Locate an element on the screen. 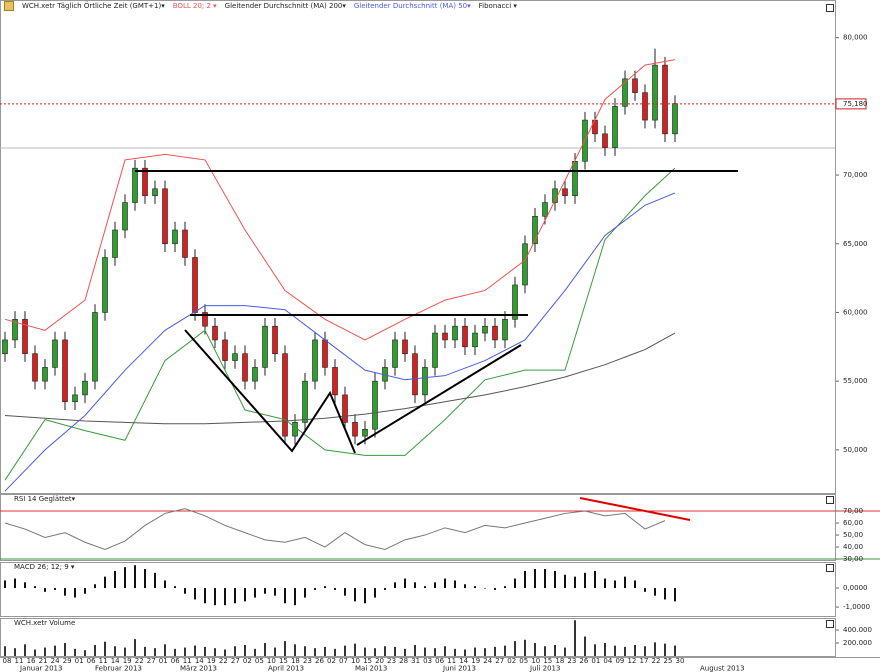  legend-entry: Fibonacci ▾ is located at coordinates (497, 6).